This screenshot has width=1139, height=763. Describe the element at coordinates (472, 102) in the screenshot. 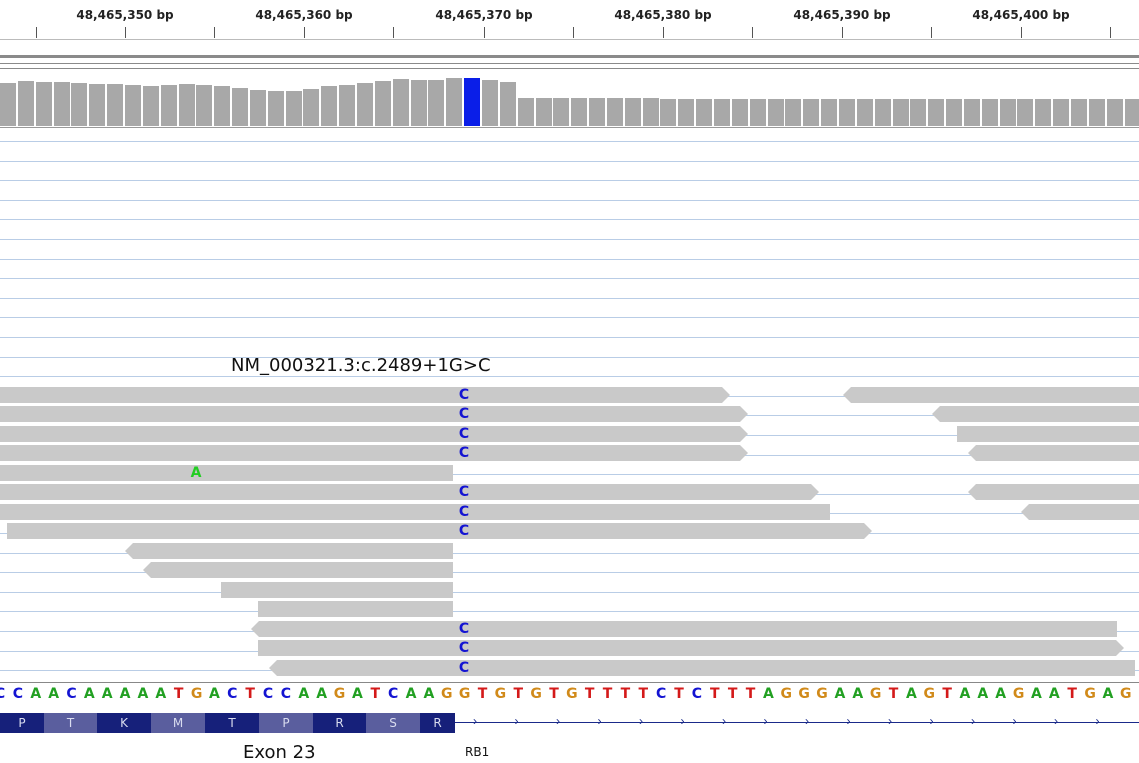

I see `coverage-bar-highlight` at that location.